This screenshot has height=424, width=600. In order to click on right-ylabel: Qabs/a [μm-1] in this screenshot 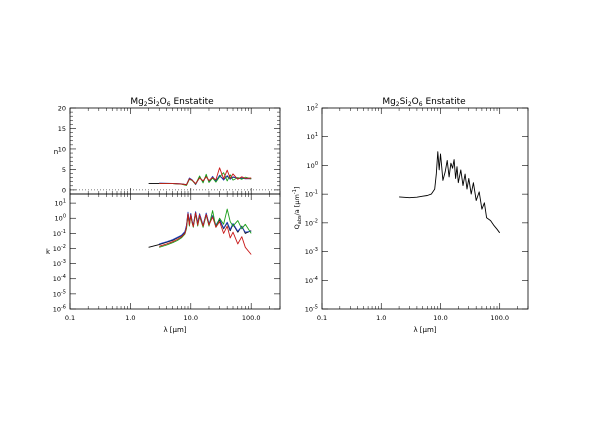, I will do `click(297, 208)`.